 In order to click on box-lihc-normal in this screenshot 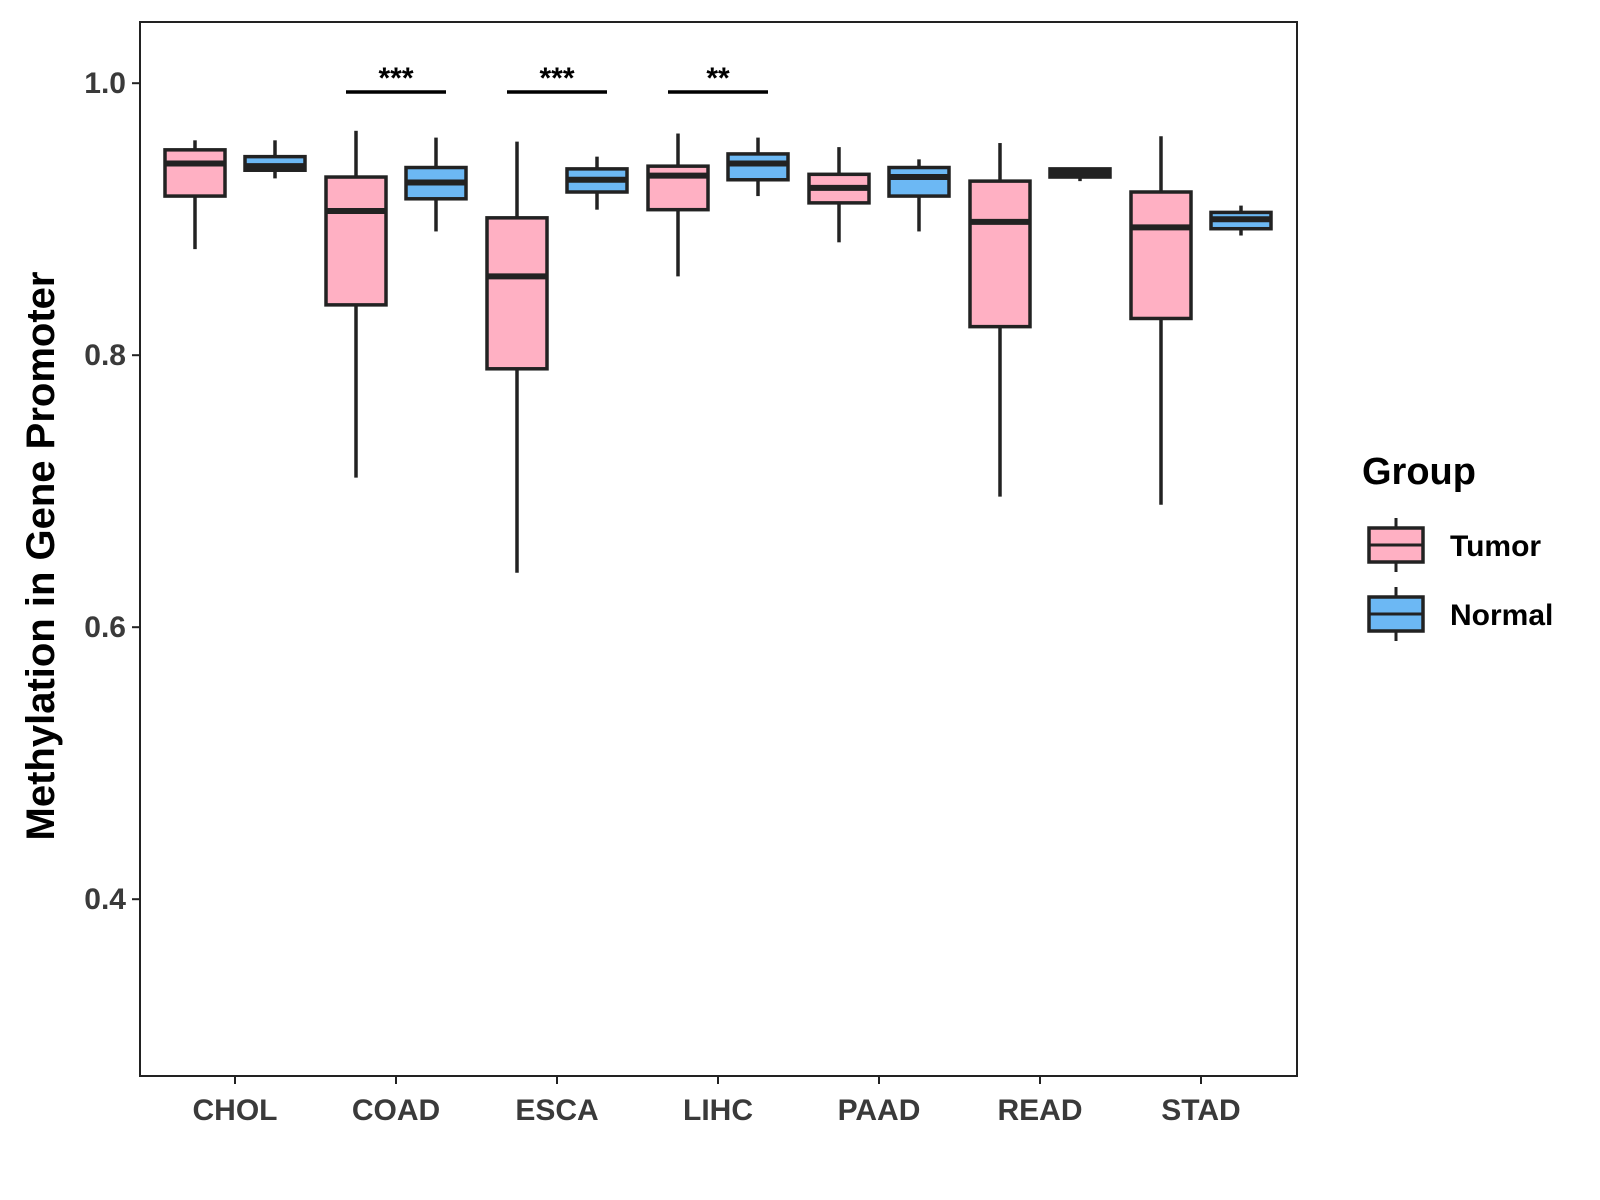, I will do `click(758, 167)`.